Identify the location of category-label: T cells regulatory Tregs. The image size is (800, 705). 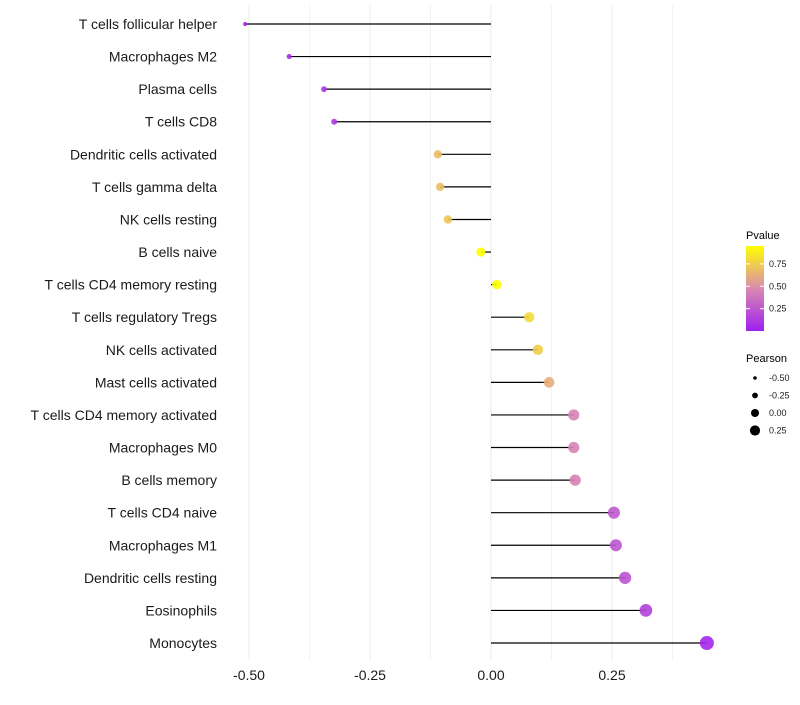
(144, 317).